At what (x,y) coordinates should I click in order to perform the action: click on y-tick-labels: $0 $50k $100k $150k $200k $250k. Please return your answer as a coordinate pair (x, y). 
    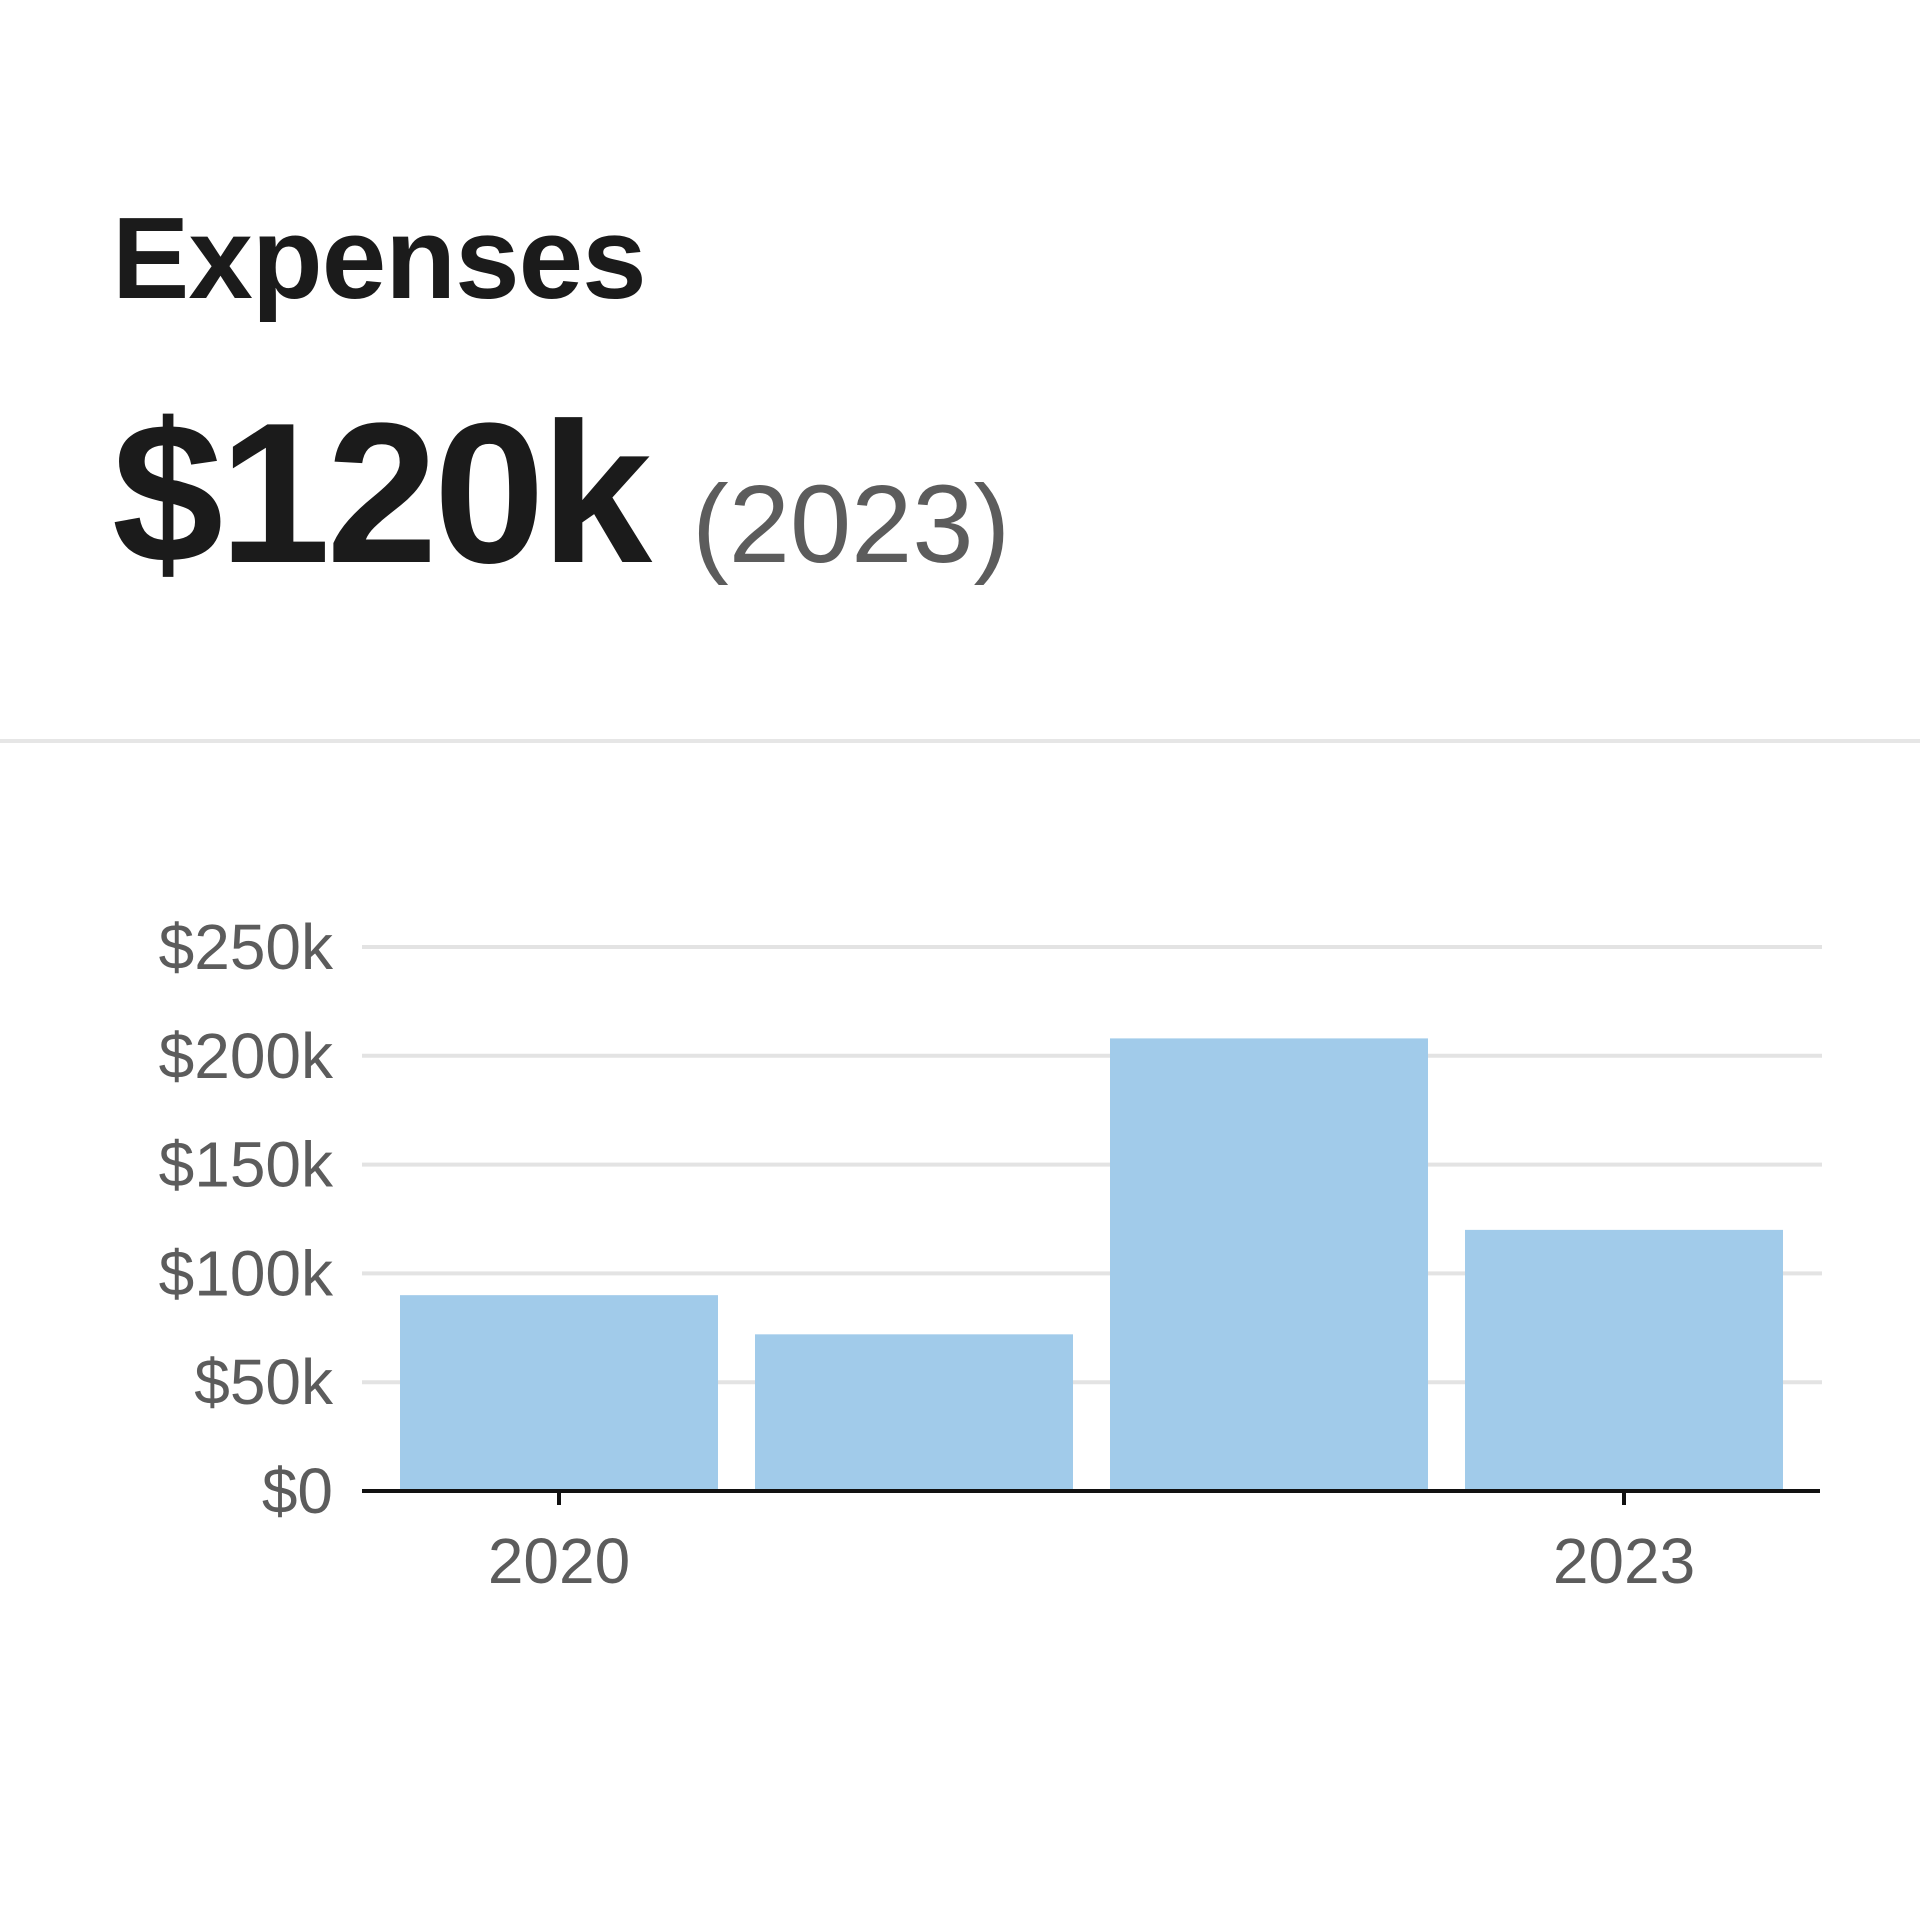
    Looking at the image, I should click on (246, 1219).